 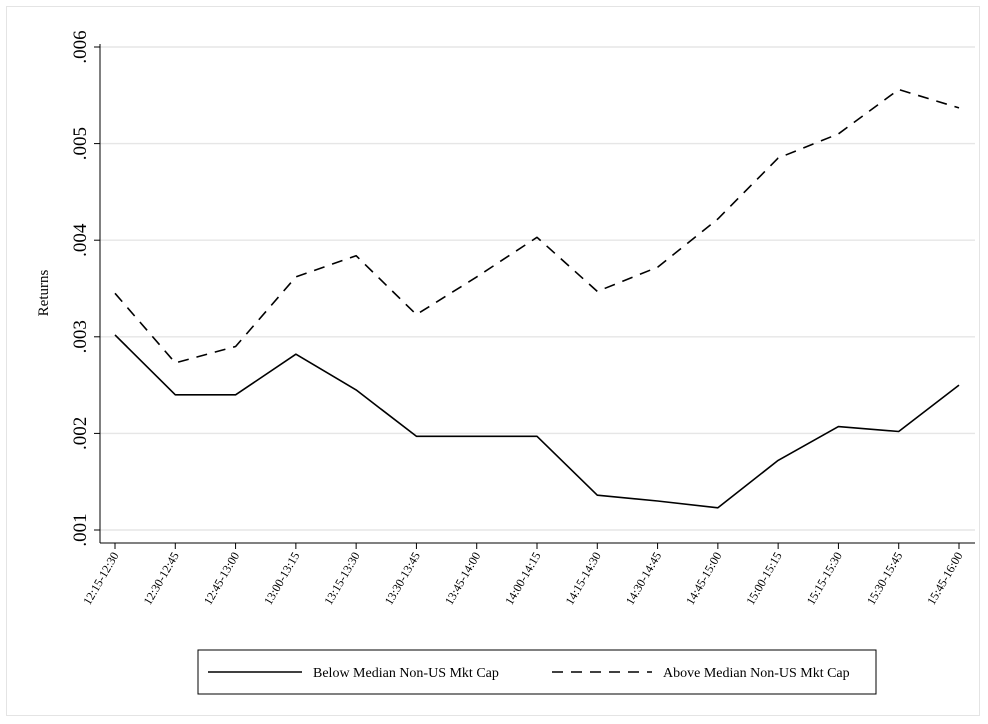 What do you see at coordinates (522, 579) in the screenshot?
I see `x-tick-label: 14:00-14:15` at bounding box center [522, 579].